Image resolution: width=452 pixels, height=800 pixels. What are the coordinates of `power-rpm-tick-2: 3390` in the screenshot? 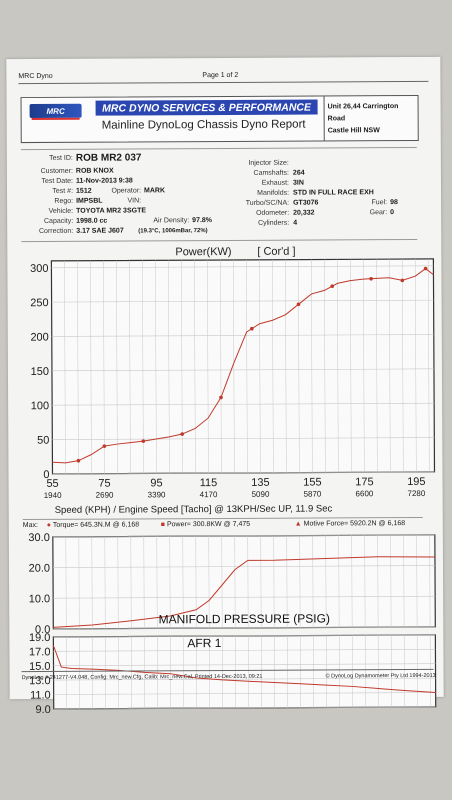 It's located at (157, 494).